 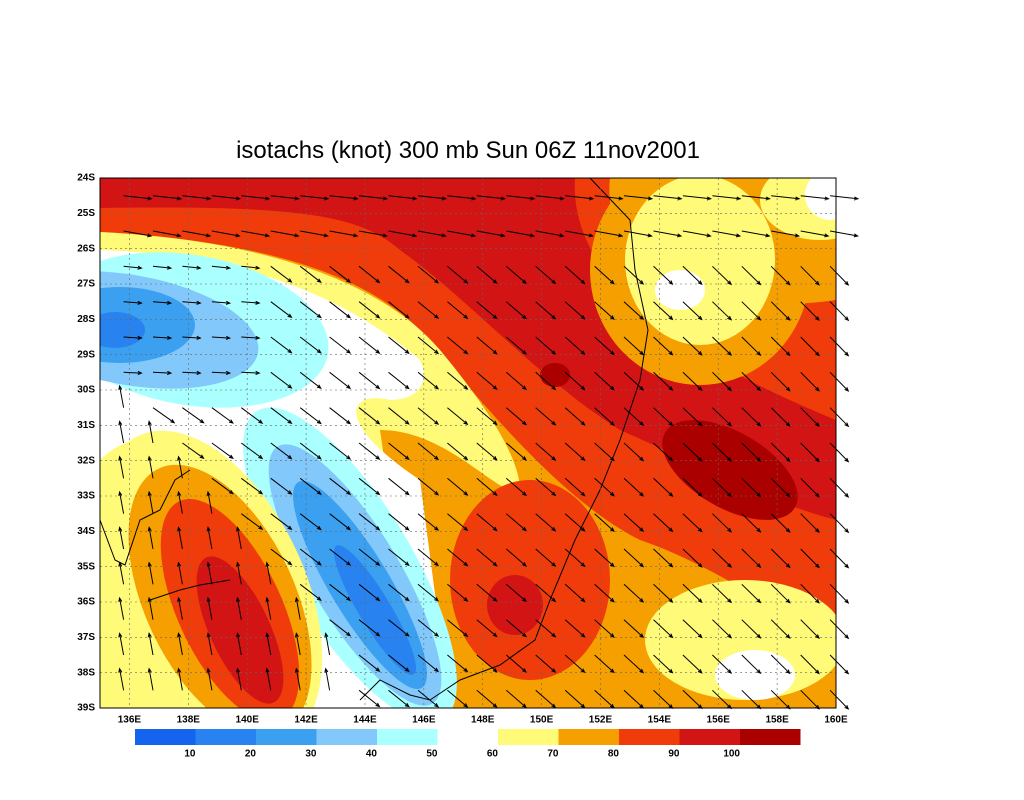 What do you see at coordinates (86, 602) in the screenshot?
I see `lat-label: 36S` at bounding box center [86, 602].